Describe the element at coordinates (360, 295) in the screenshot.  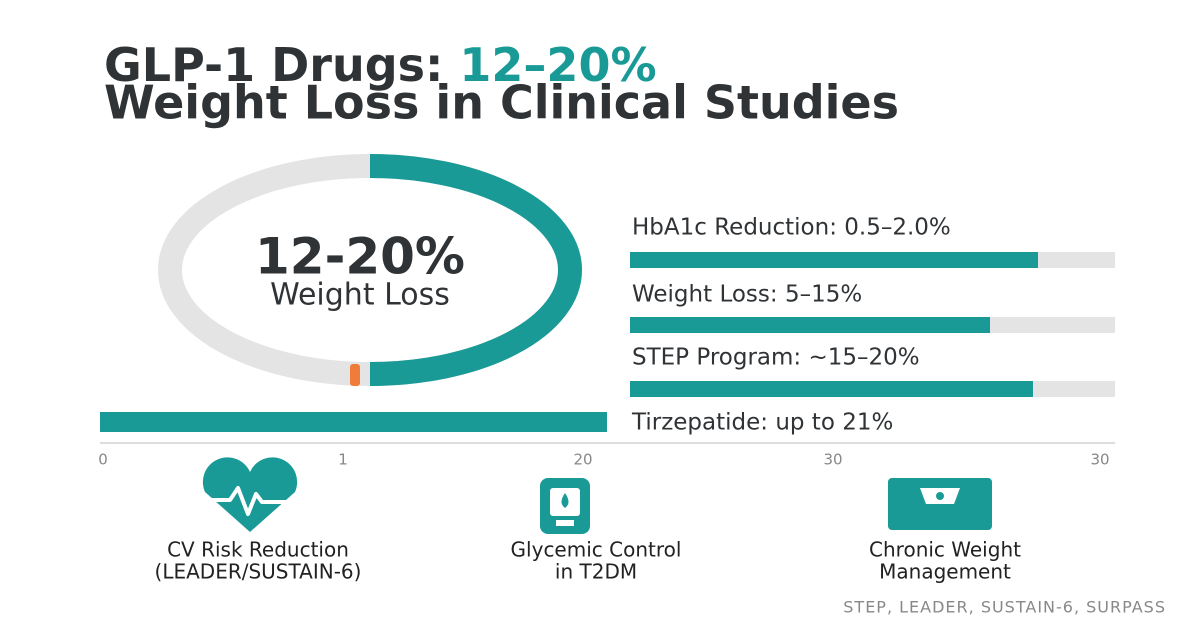
I see `donut-label: Weight Loss` at that location.